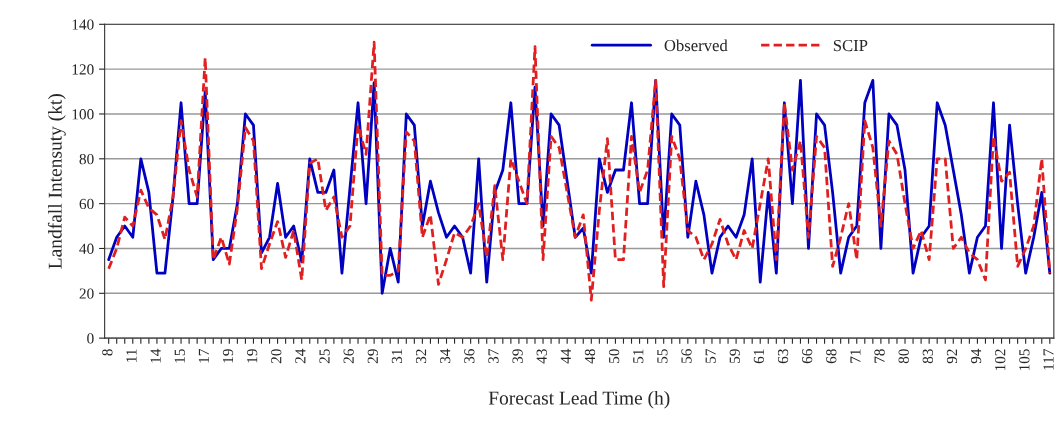 The width and height of the screenshot is (1057, 442). What do you see at coordinates (469, 356) in the screenshot?
I see `x-tick-label: 36` at bounding box center [469, 356].